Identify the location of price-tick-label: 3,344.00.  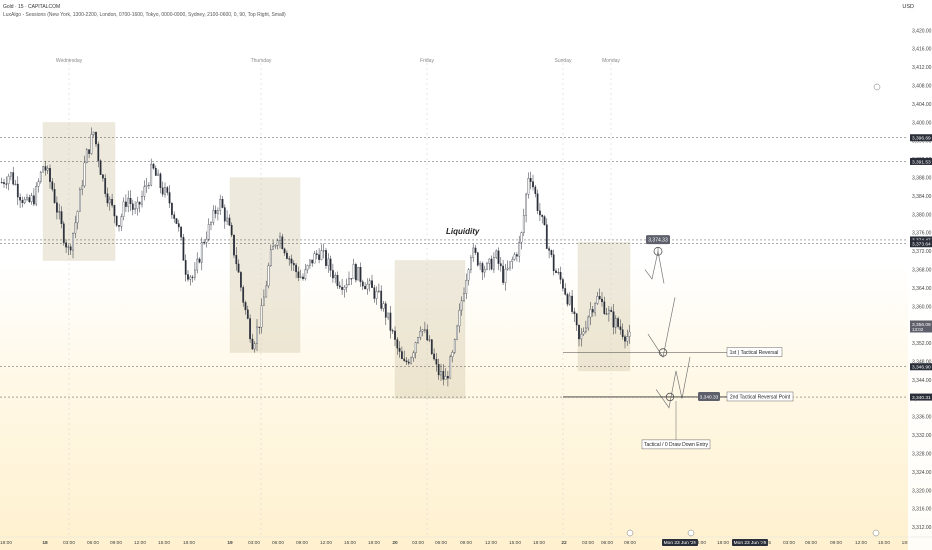
(922, 381).